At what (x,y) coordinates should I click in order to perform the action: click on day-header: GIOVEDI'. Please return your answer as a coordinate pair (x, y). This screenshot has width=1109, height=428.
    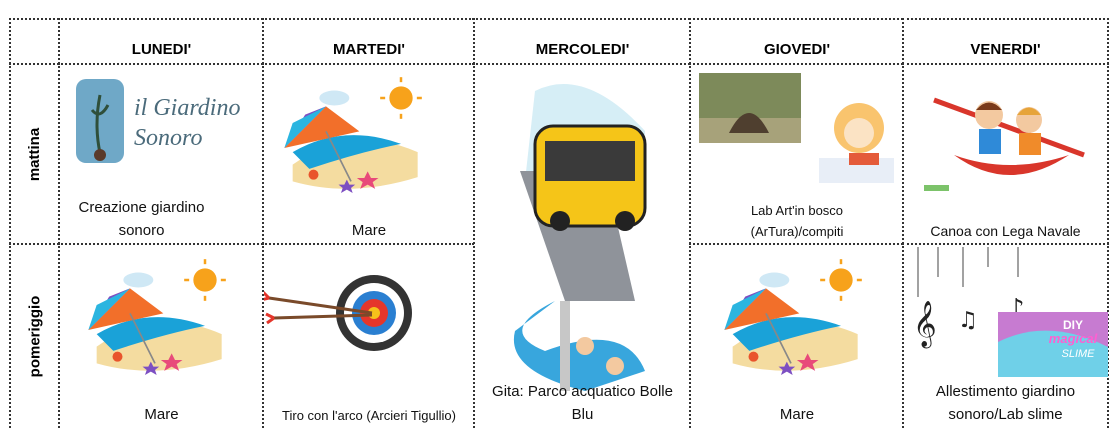
    Looking at the image, I should click on (796, 41).